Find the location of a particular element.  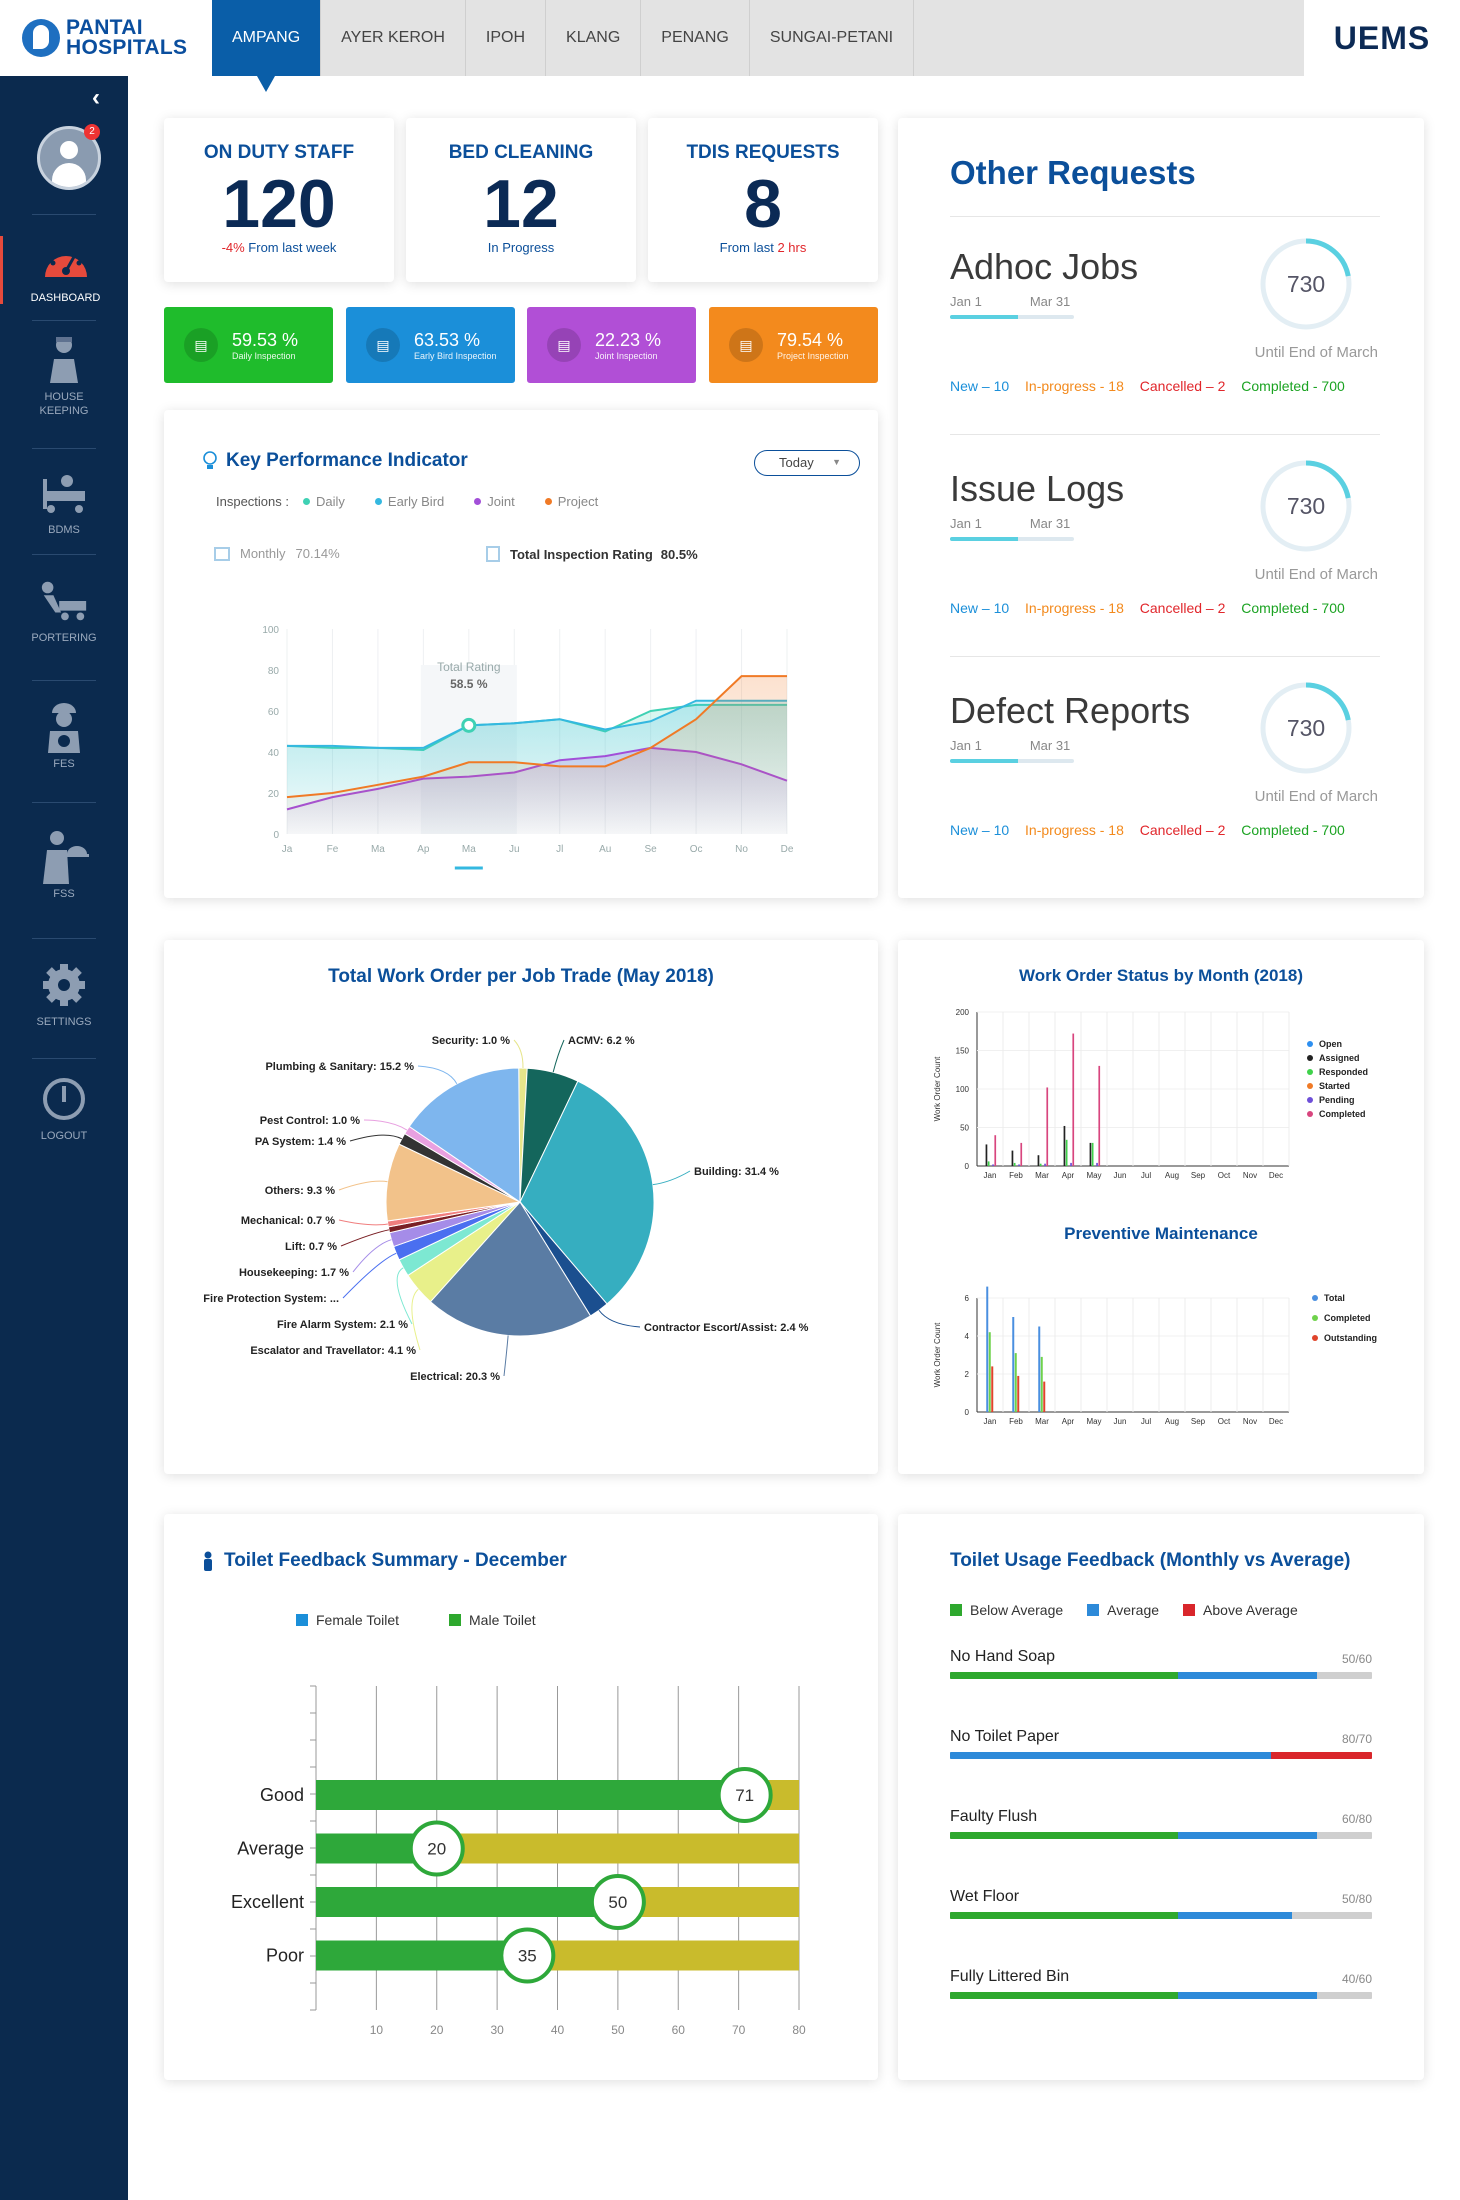

sidebar-item-dashboard: DASHBOARD is located at coordinates (64, 270).